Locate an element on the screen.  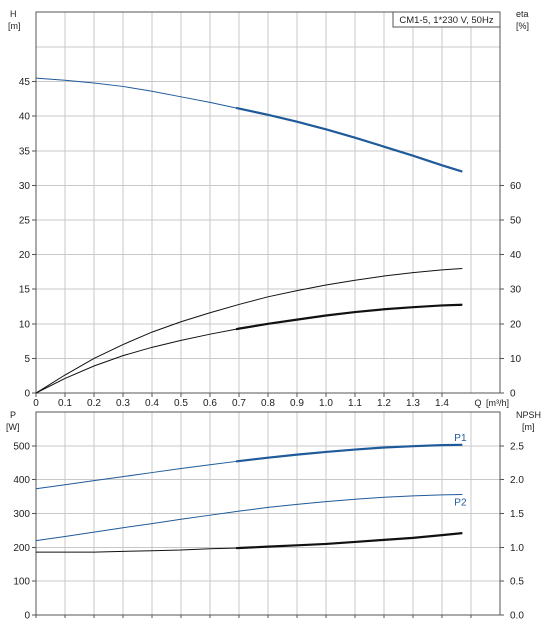
y2-tick-label: 1.5 is located at coordinates (517, 514).